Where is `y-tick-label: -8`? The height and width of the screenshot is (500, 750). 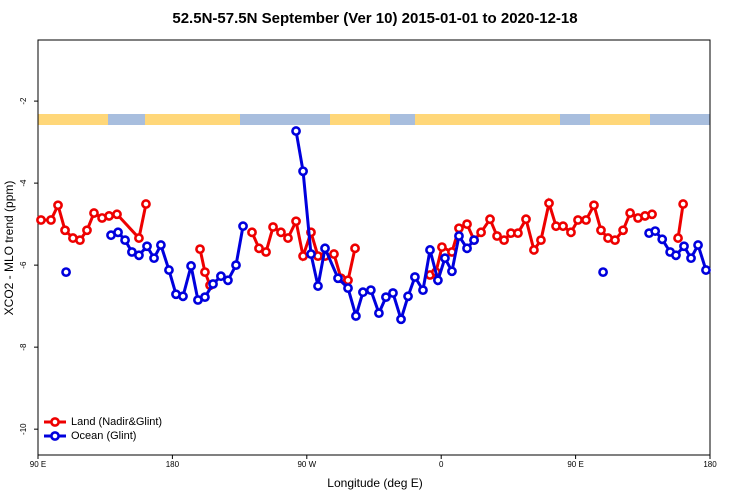 y-tick-label: -8 is located at coordinates (23, 347).